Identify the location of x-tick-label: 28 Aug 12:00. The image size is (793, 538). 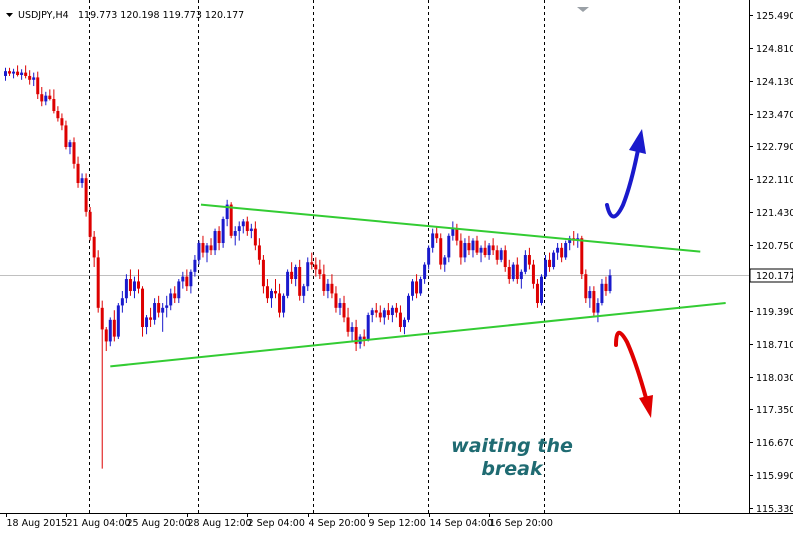
(220, 523).